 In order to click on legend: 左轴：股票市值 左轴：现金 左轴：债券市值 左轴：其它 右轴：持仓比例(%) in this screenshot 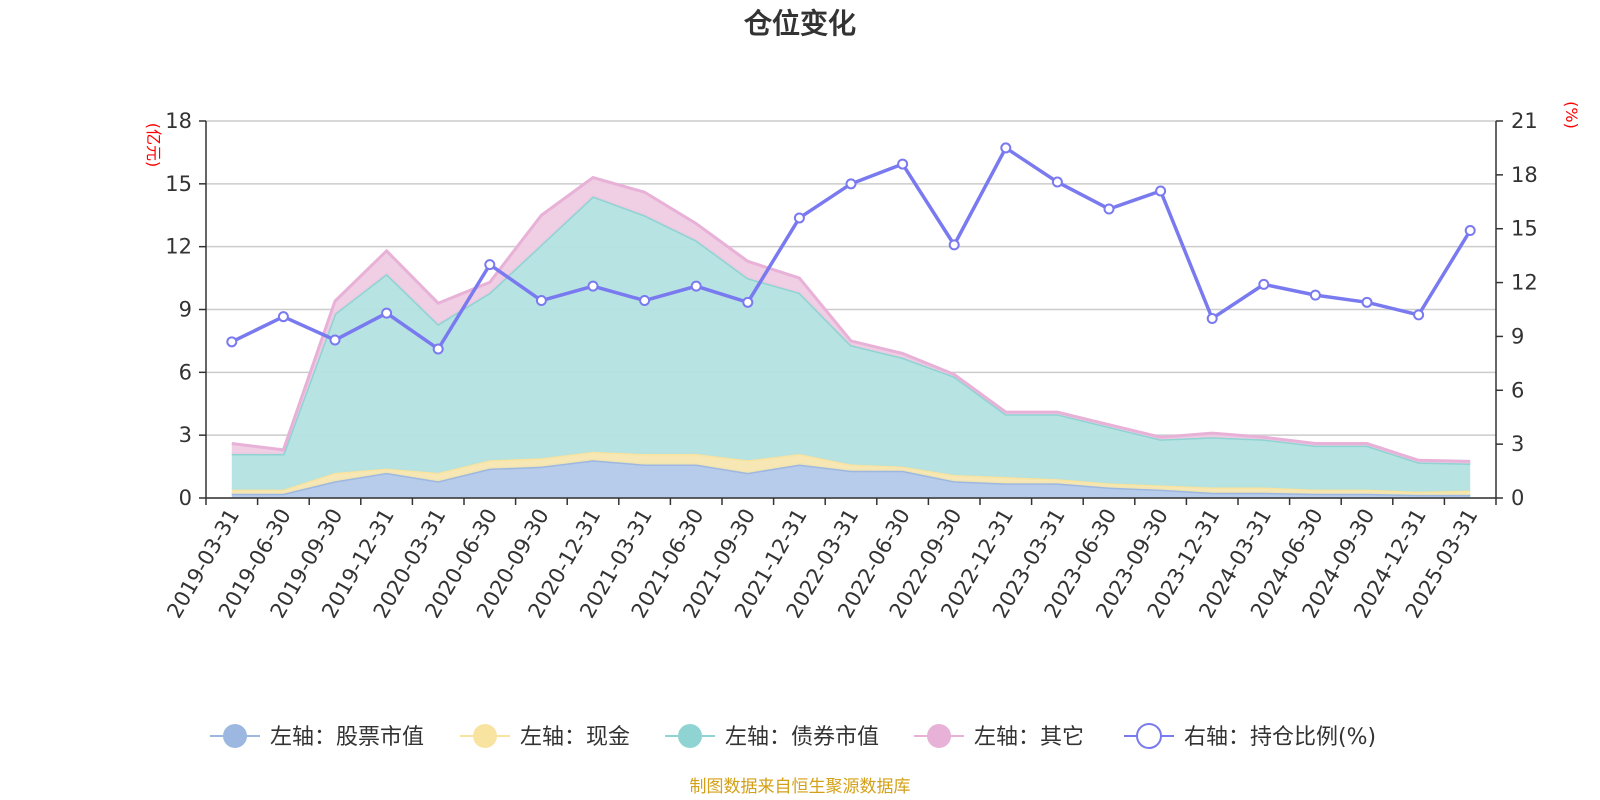, I will do `click(793, 736)`.